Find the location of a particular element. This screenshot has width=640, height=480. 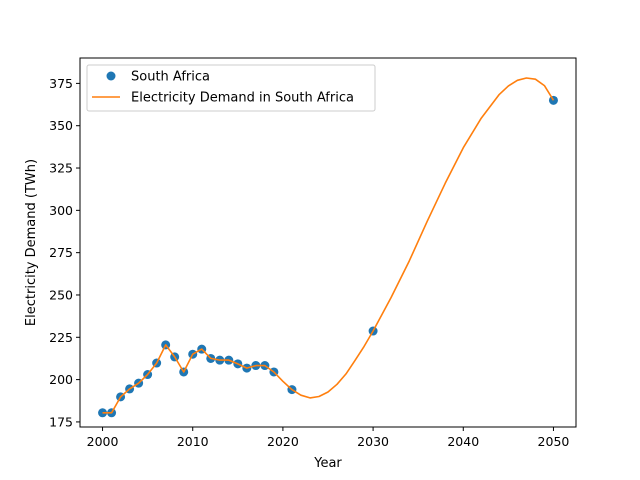

y-tick-label: 175 is located at coordinates (61, 421).